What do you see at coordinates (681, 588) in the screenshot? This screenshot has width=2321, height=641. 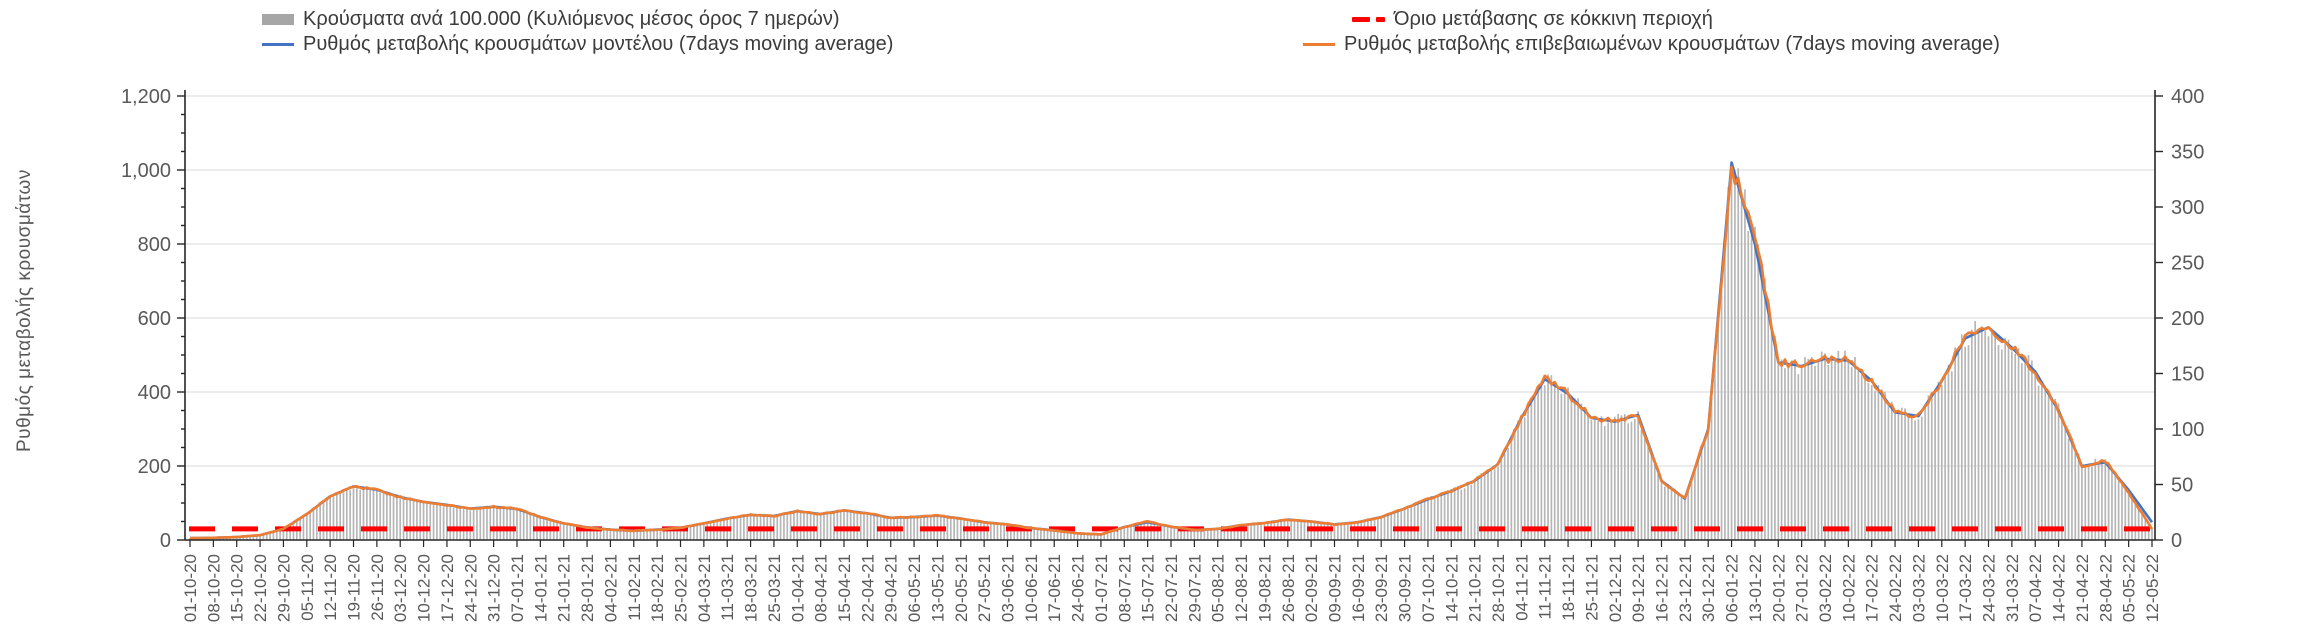 I see `x-tick-label: 25-02-21` at bounding box center [681, 588].